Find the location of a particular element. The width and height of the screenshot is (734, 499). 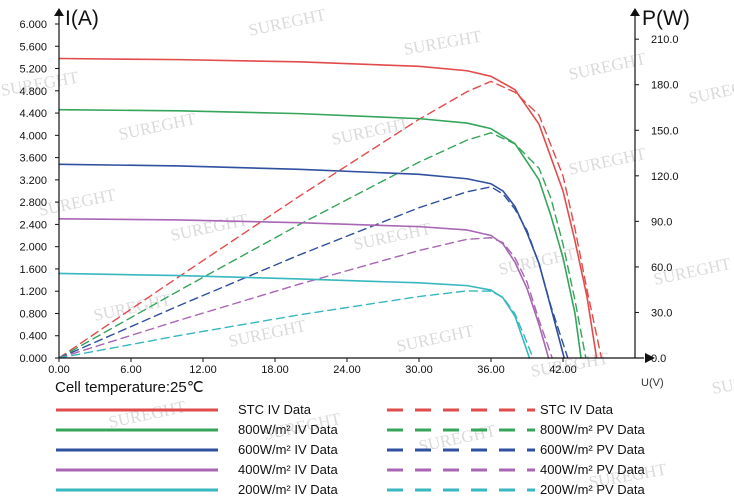

x-tick-label: 42.00 is located at coordinates (563, 370).